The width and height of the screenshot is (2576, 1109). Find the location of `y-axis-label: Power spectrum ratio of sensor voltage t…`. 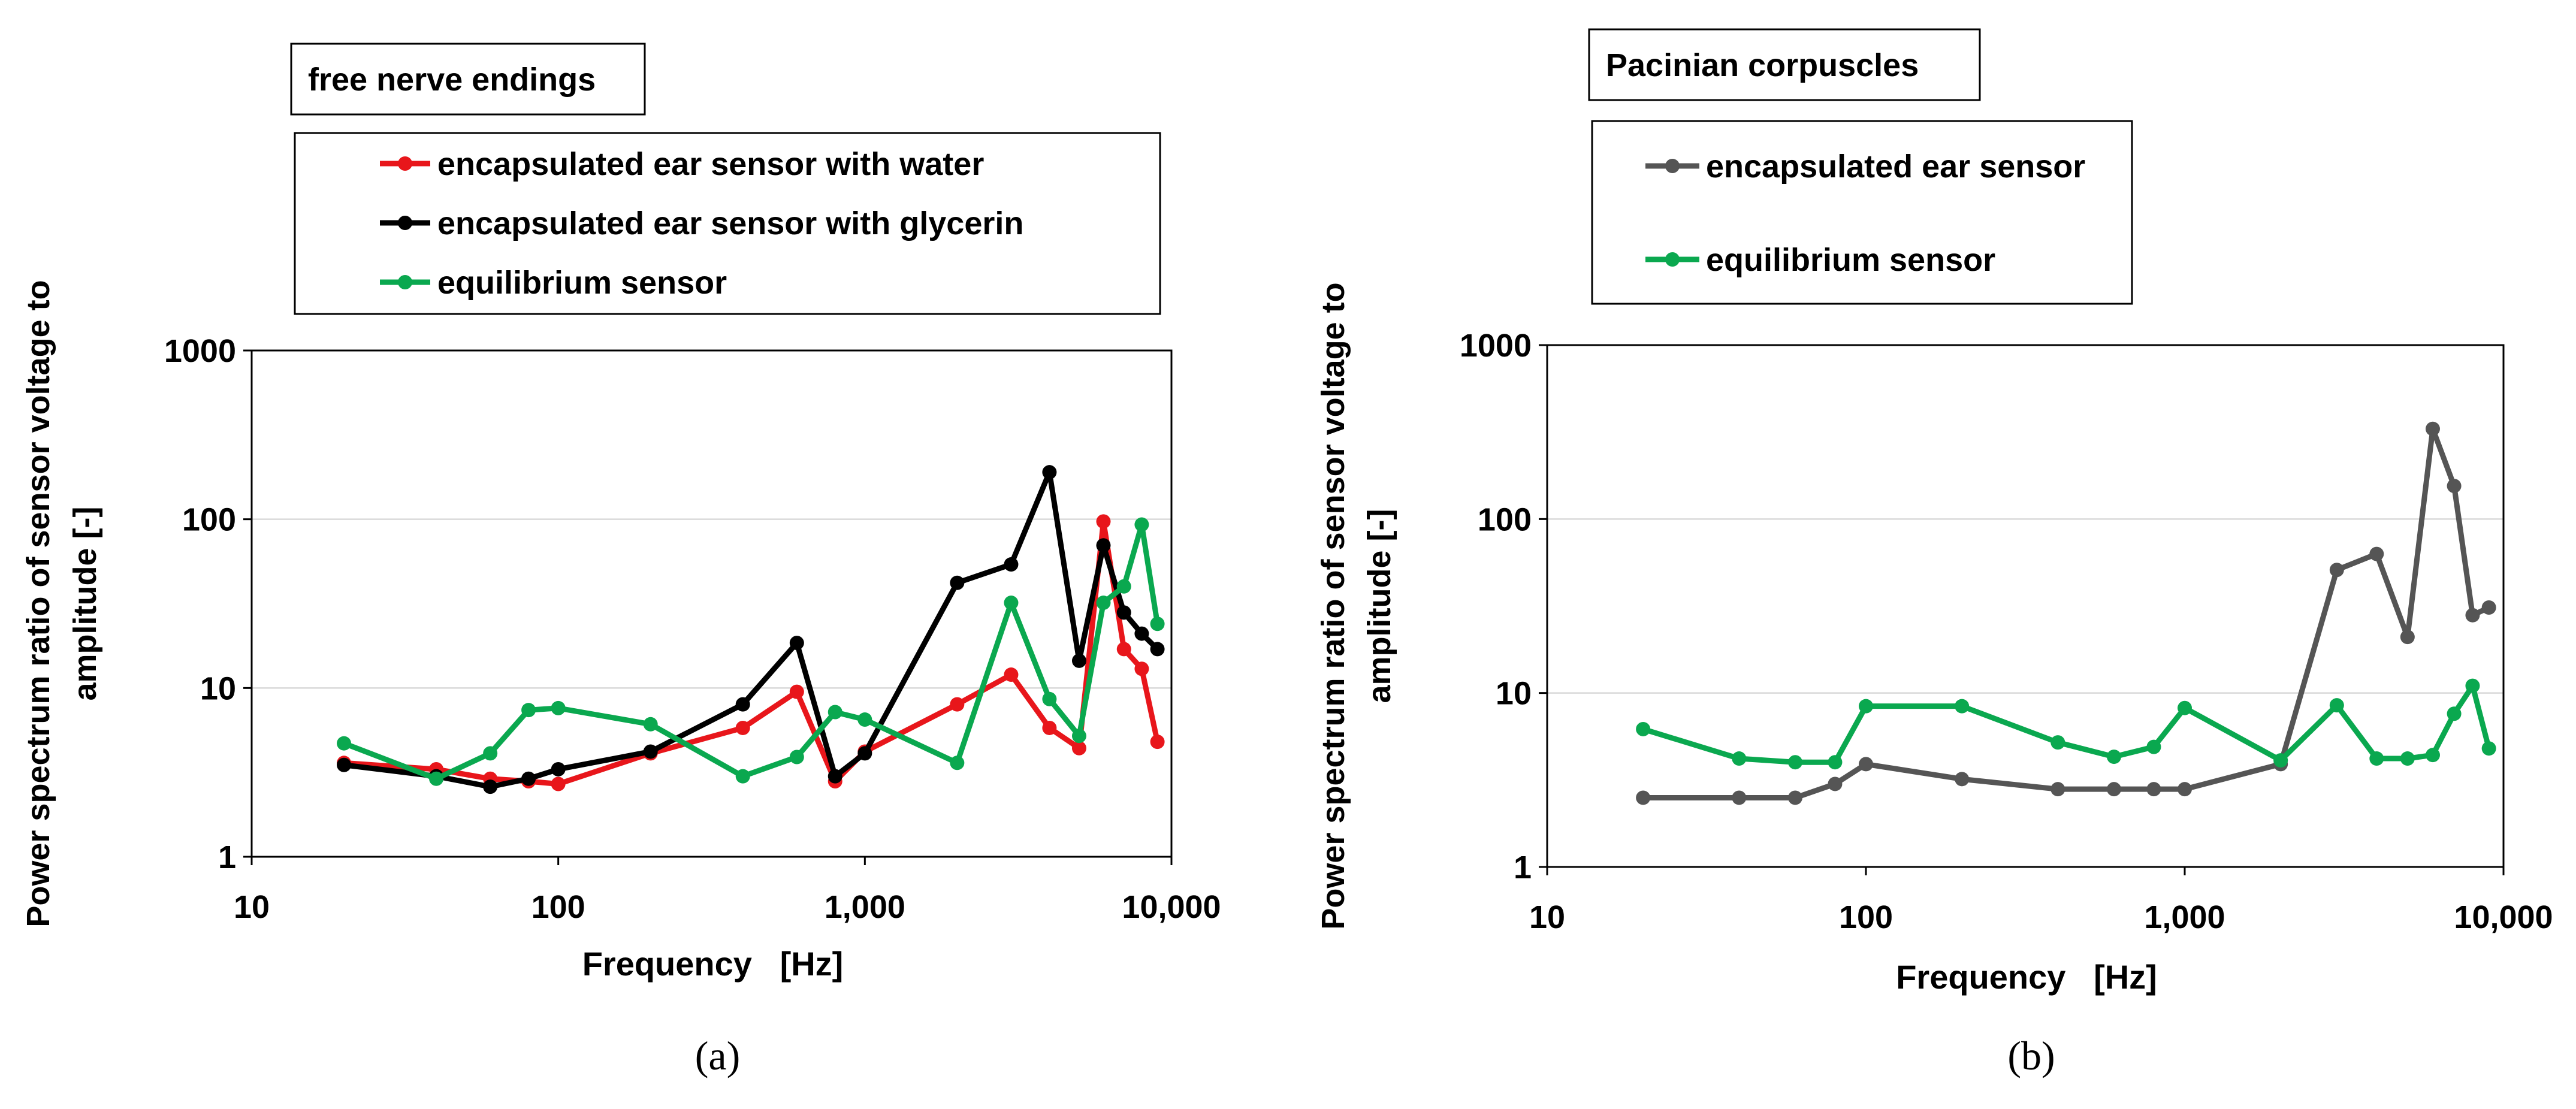

y-axis-label: Power spectrum ratio of sensor voltage t… is located at coordinates (38, 603).